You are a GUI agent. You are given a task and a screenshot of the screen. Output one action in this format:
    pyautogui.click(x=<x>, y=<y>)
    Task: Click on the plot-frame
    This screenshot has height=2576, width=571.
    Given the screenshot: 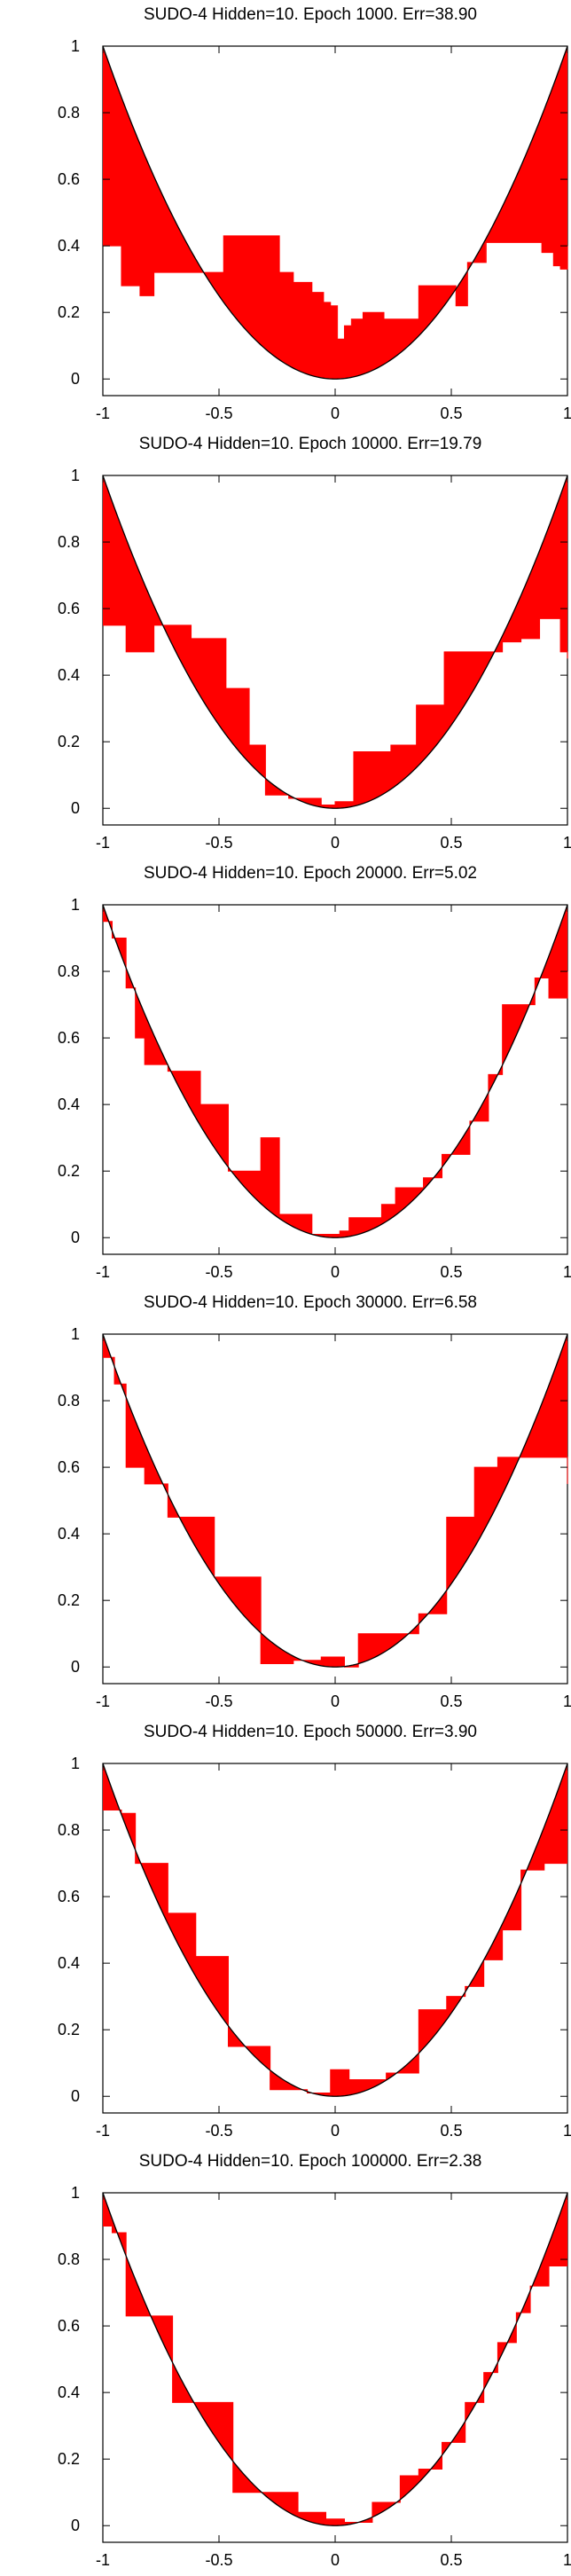 What is the action you would take?
    pyautogui.click(x=335, y=1079)
    